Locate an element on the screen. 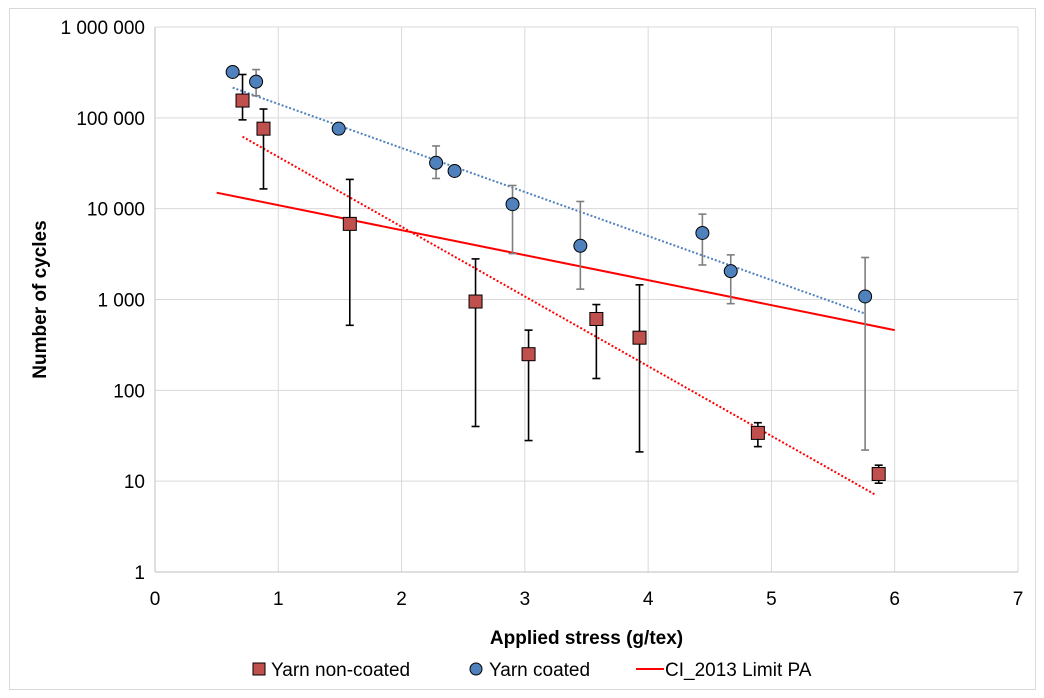 This screenshot has height=698, width=1044. legend-marker-yarn-coated is located at coordinates (476, 669).